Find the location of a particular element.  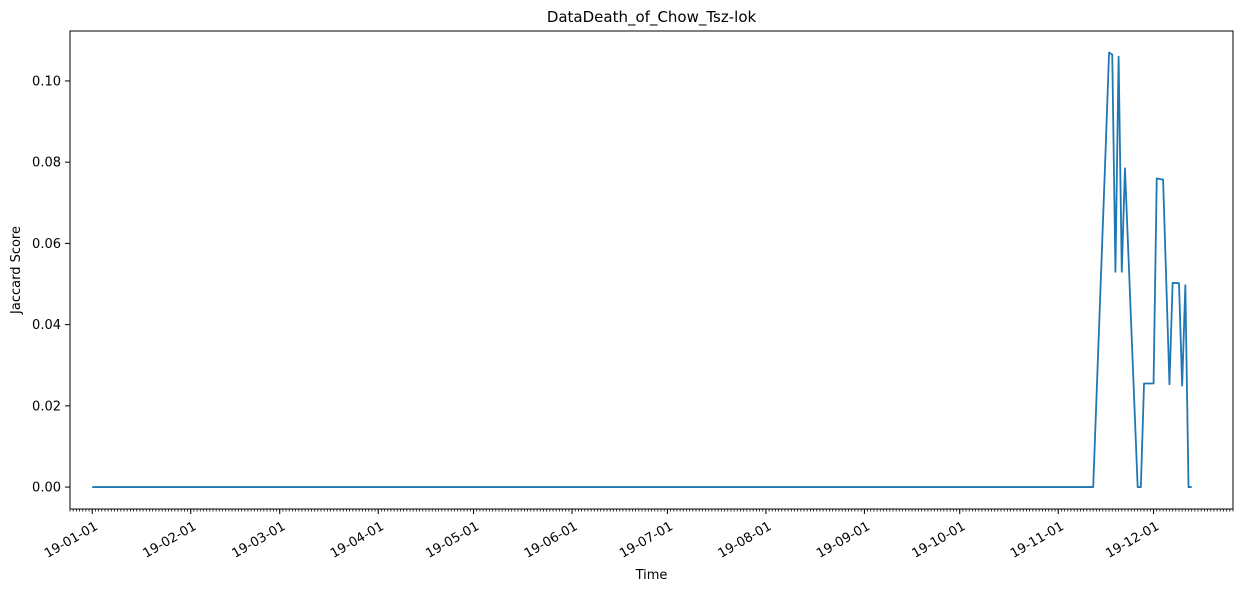

chart-title: DataDeath_of_Chow_Tsz-lok is located at coordinates (652, 17).